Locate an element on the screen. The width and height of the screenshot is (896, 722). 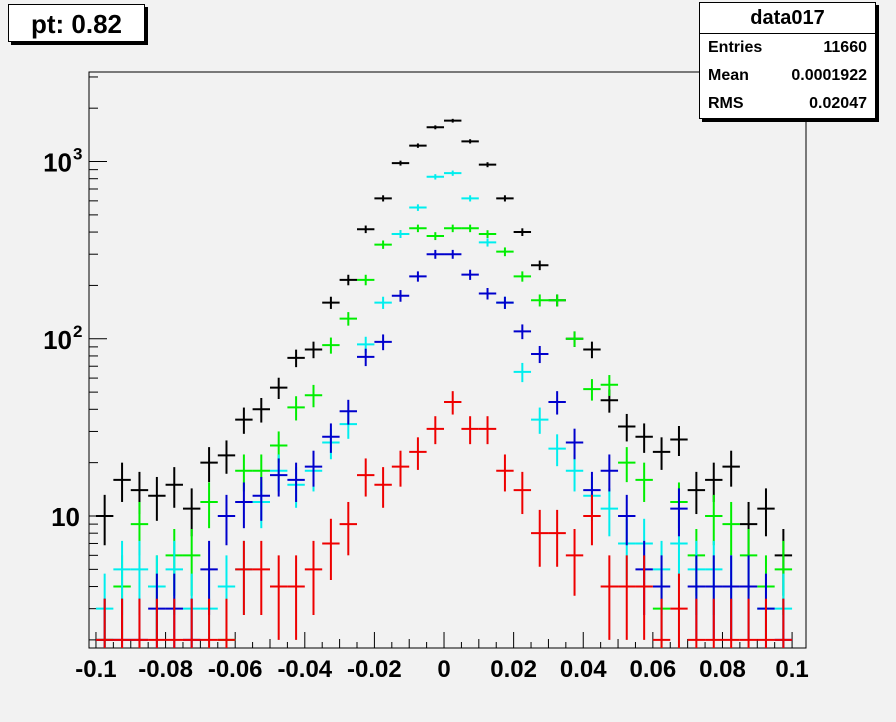
stats-label: Entries is located at coordinates (735, 47).